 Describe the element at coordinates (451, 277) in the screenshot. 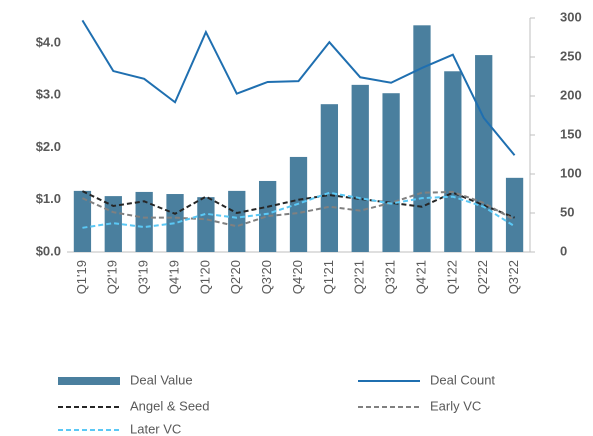

I see `x-tick-label: Q1'22` at that location.